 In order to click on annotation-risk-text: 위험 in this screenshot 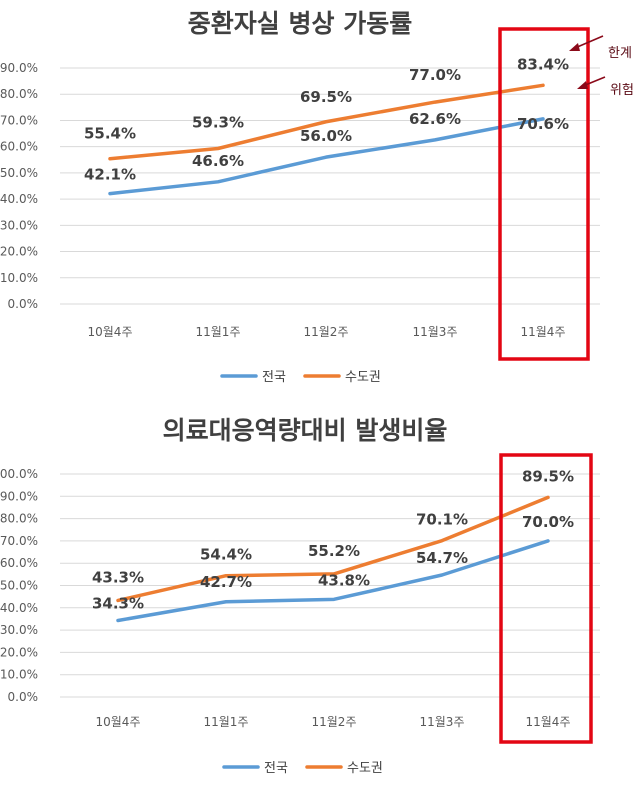, I will do `click(622, 90)`.